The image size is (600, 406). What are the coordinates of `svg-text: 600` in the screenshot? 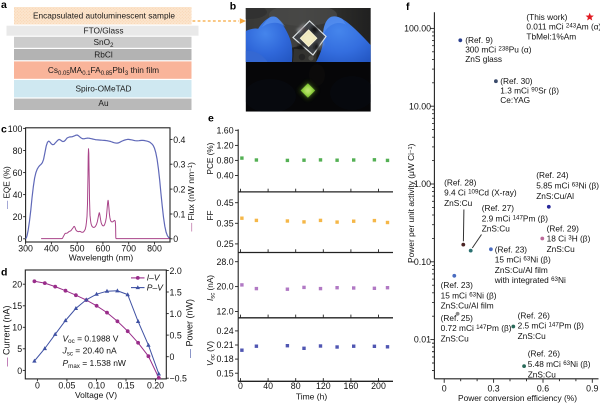 It's located at (103, 249).